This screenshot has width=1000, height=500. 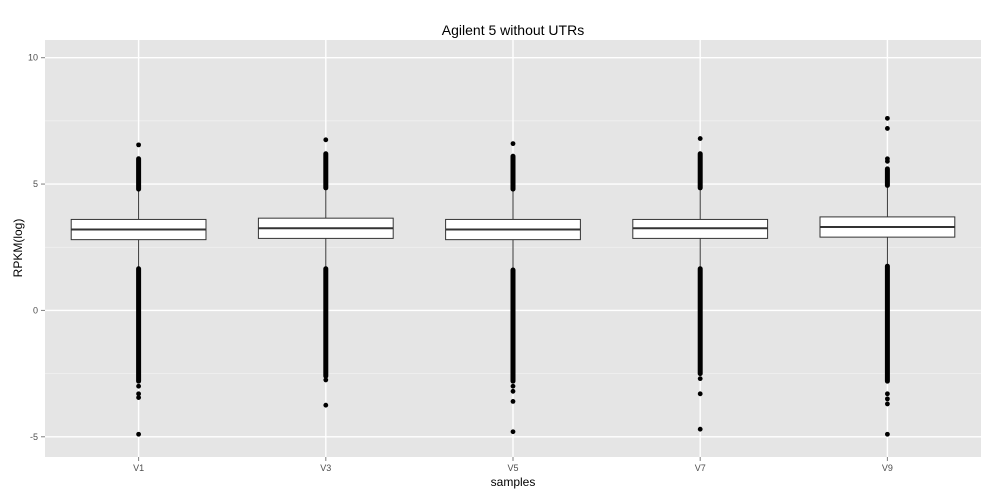 What do you see at coordinates (33, 58) in the screenshot?
I see `y-tick-label: 10` at bounding box center [33, 58].